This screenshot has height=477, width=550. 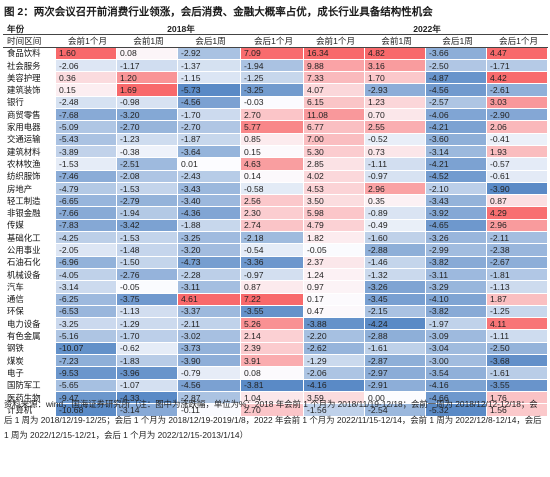 I want to click on value-cell: 0.97, so click(x=334, y=287).